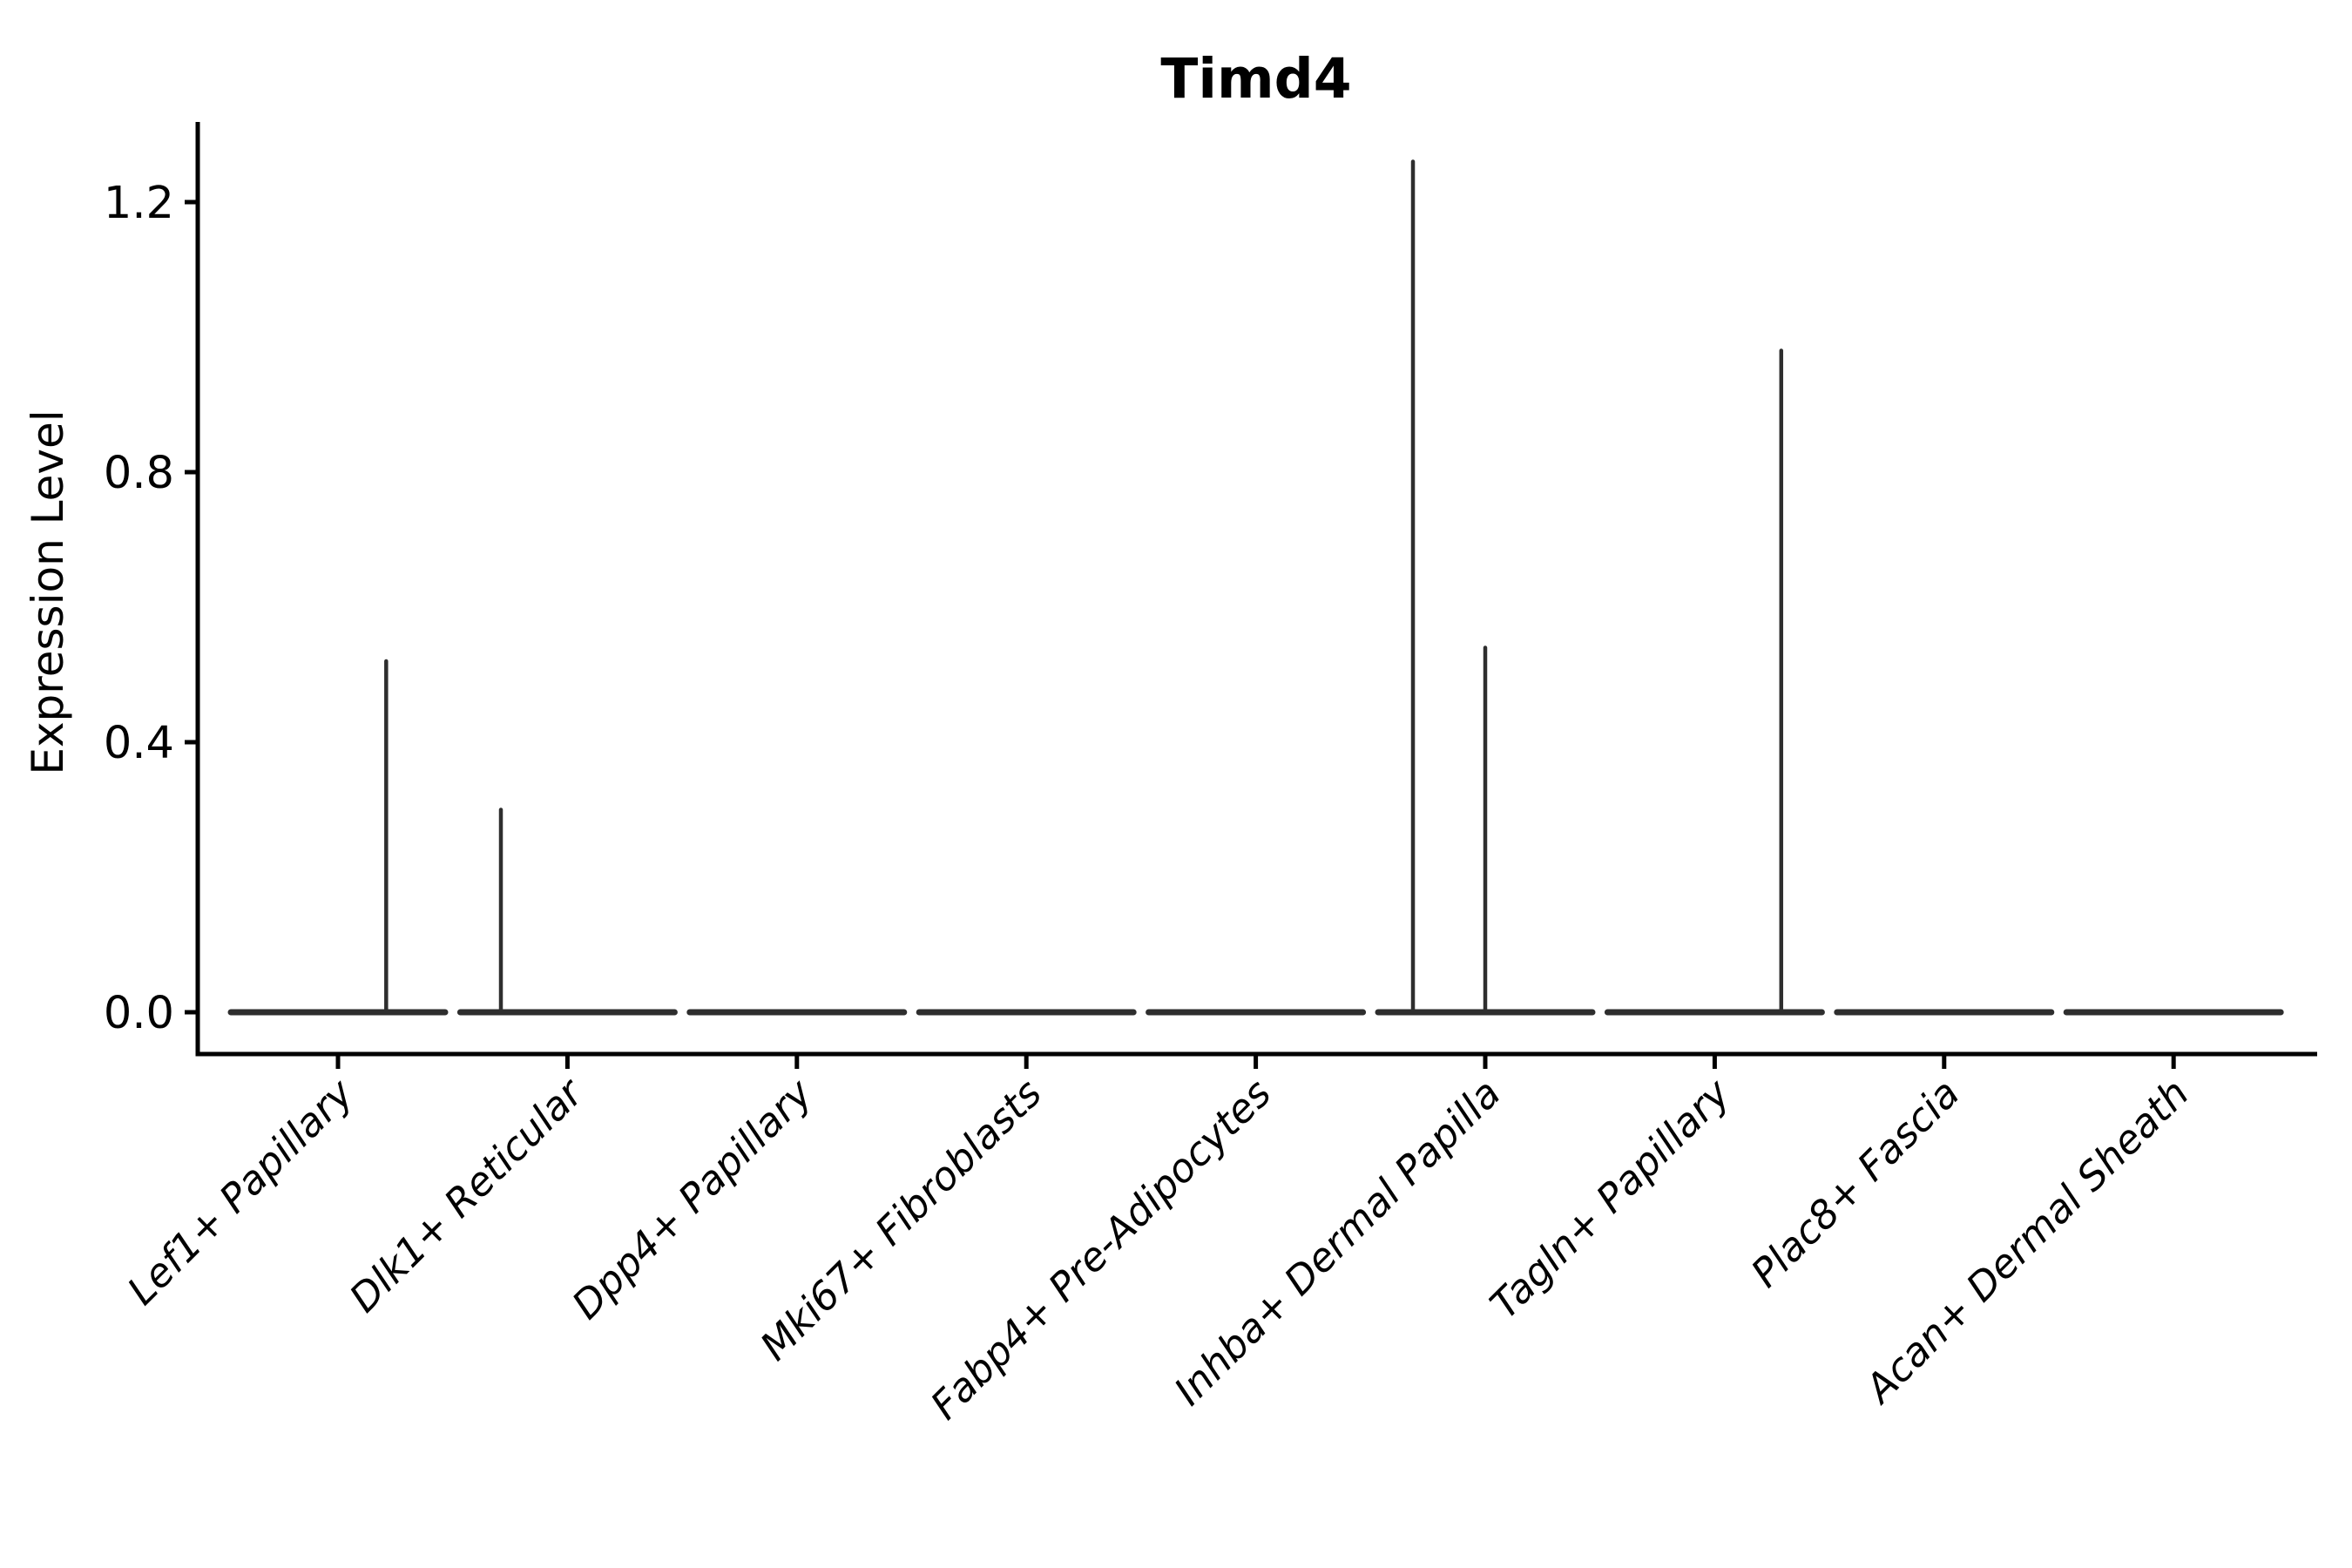  What do you see at coordinates (139, 1014) in the screenshot?
I see `y-tick-label: 0.0` at bounding box center [139, 1014].